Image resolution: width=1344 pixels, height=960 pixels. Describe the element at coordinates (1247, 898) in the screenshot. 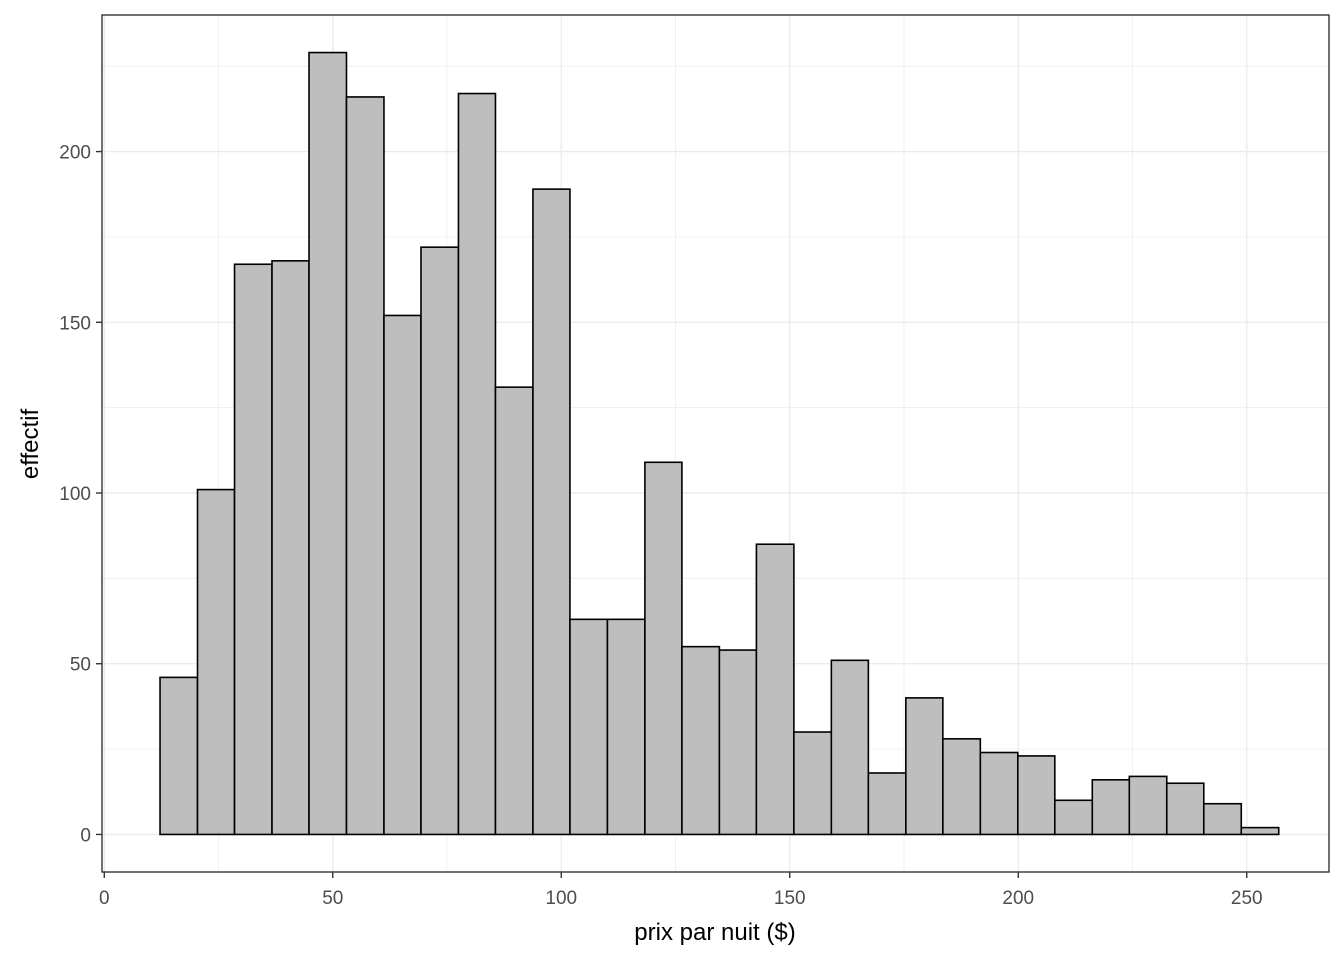

I see `x-tick-label: 250` at that location.